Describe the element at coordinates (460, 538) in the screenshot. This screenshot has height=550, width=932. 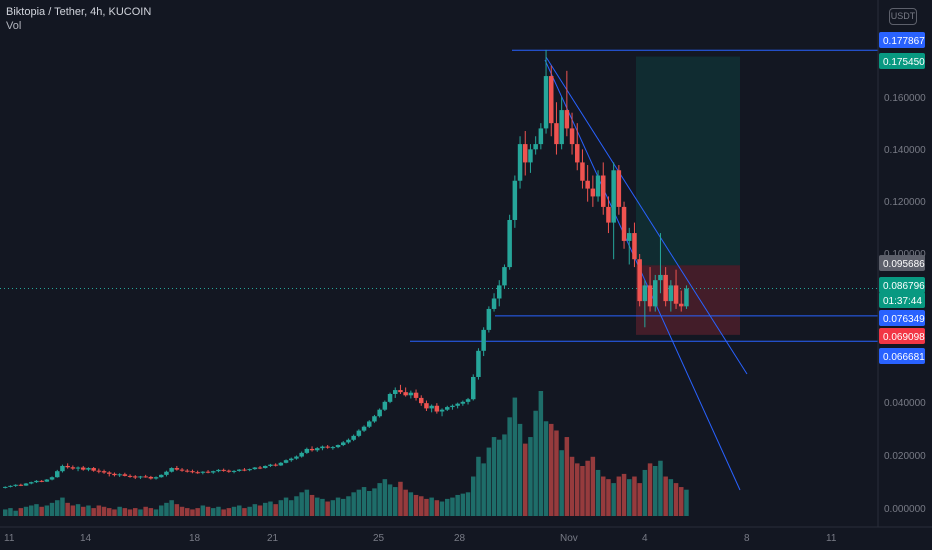
I see `x-tick-label: 28` at that location.